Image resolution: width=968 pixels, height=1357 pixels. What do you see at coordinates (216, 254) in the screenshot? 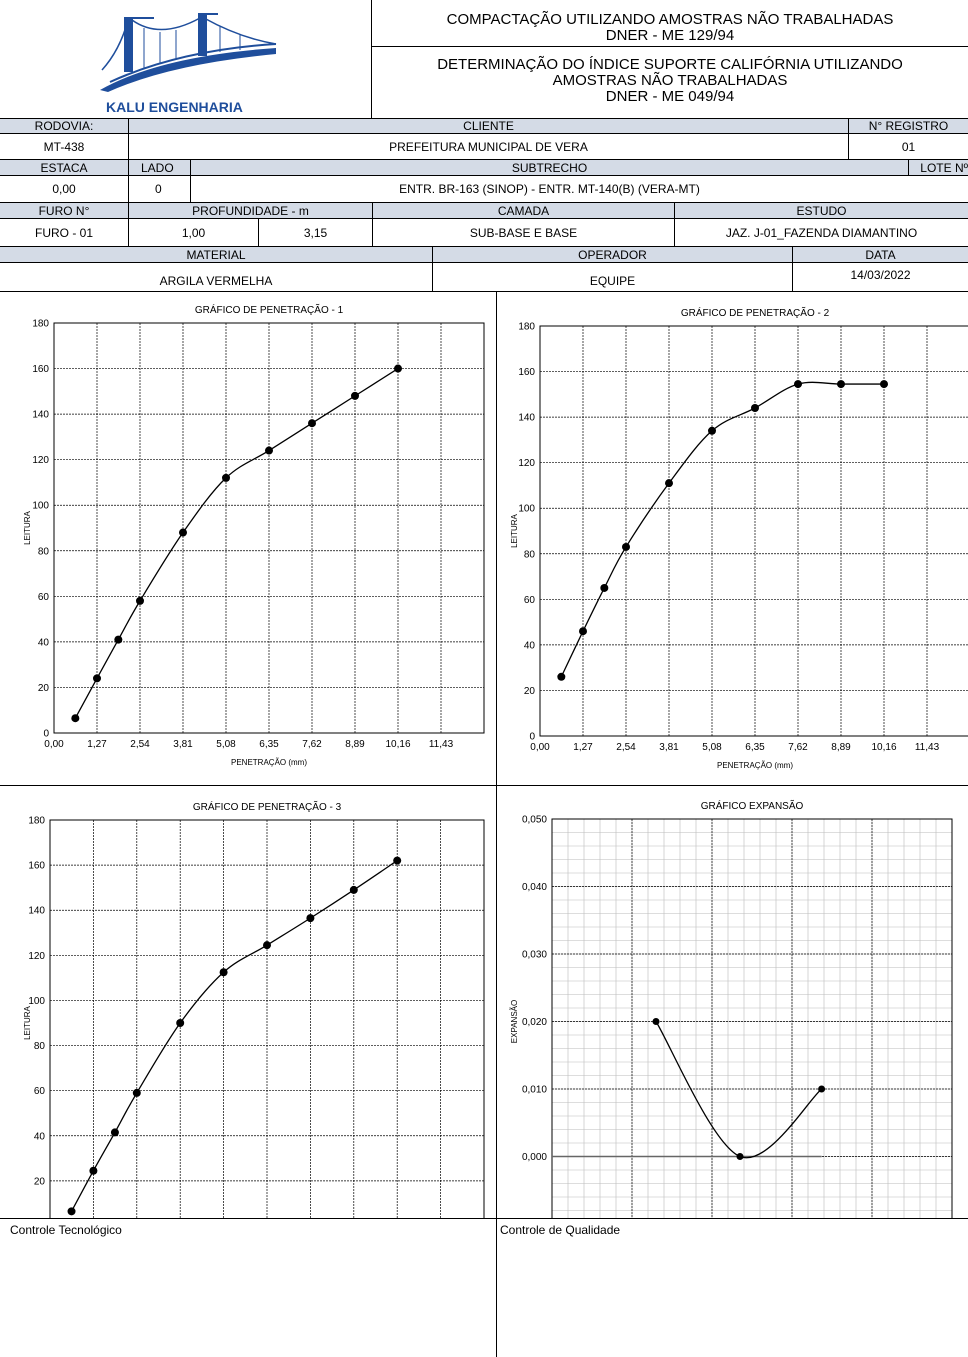
I see `material-label: MATERIAL` at bounding box center [216, 254].